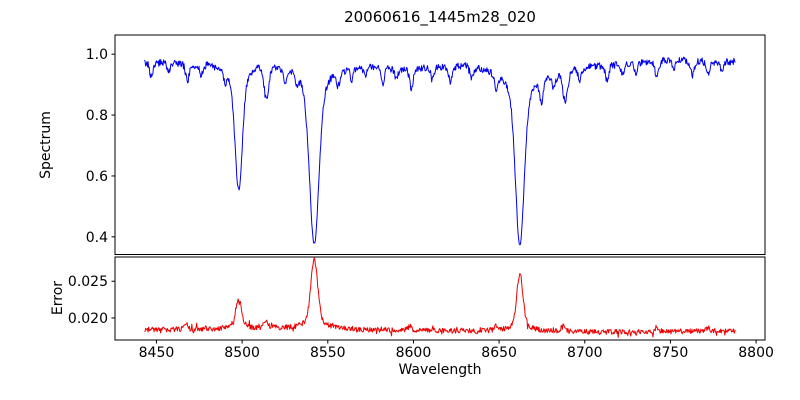  I want to click on chart-title: 20060616_1445m28_020, so click(440, 17).